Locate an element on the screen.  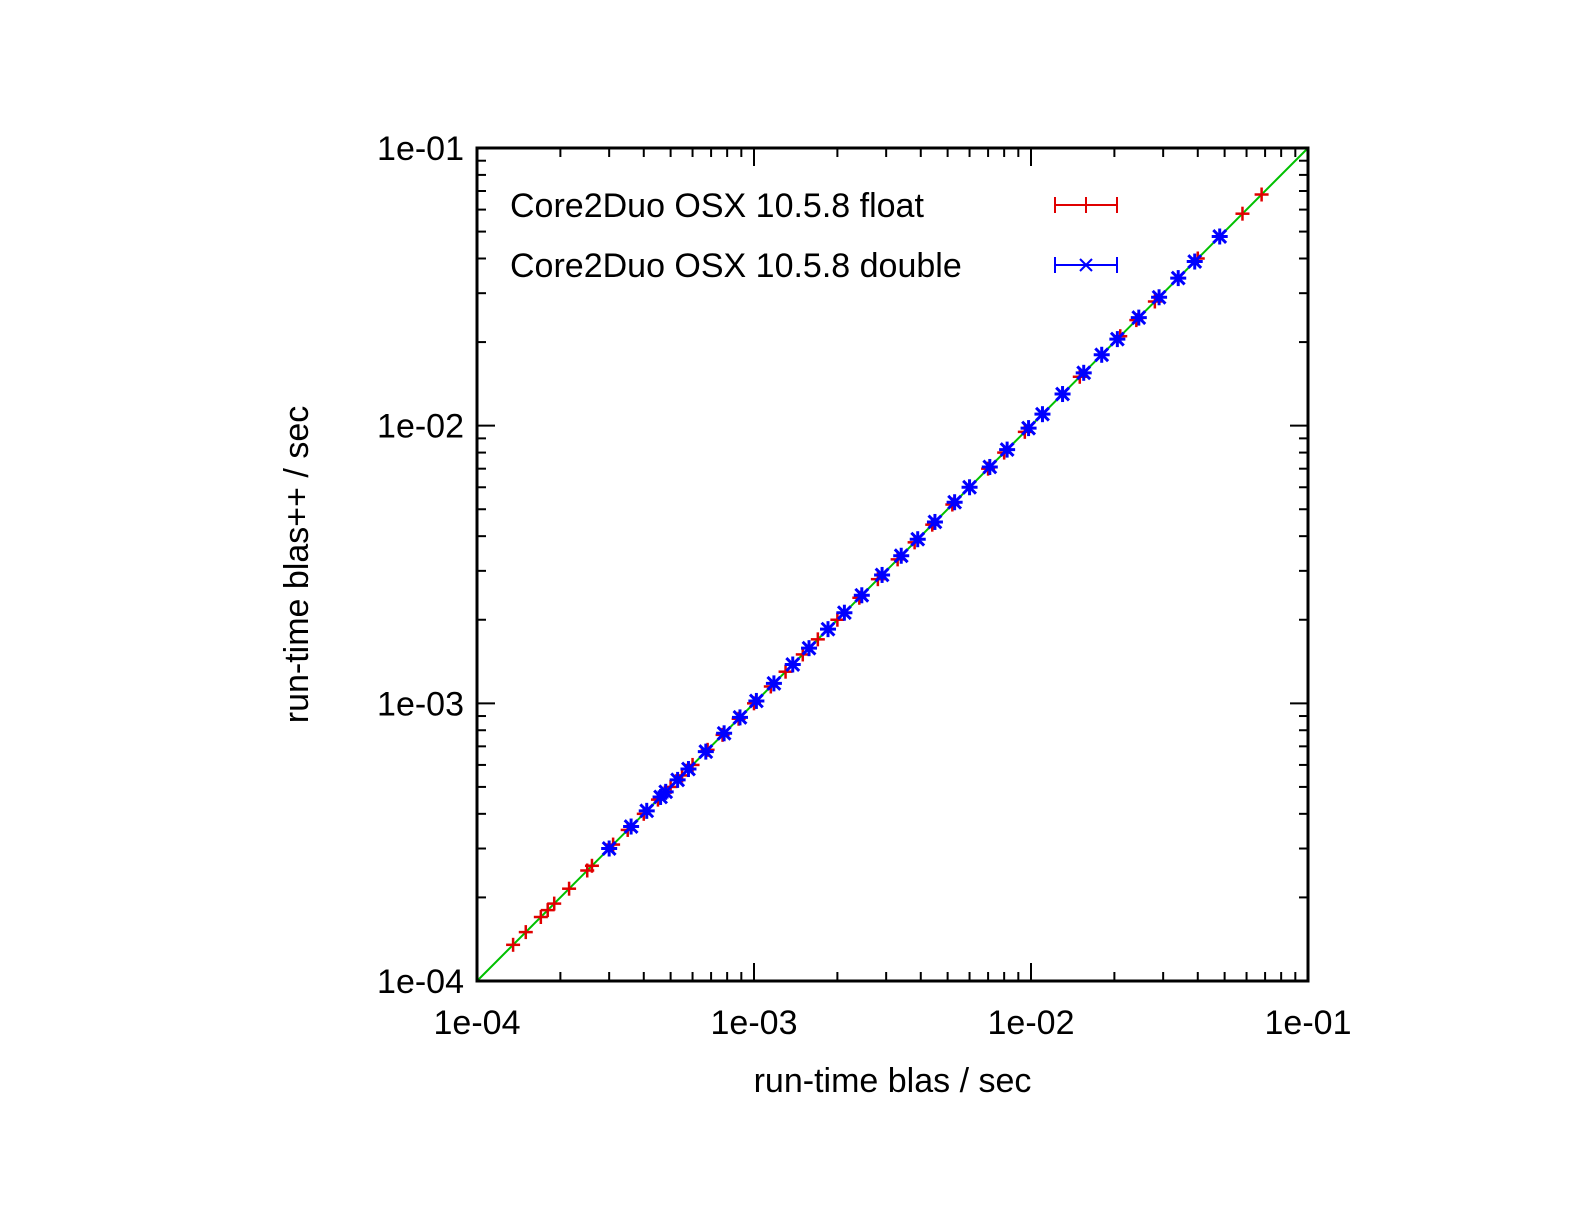
legend-sample-double is located at coordinates (1086, 265).